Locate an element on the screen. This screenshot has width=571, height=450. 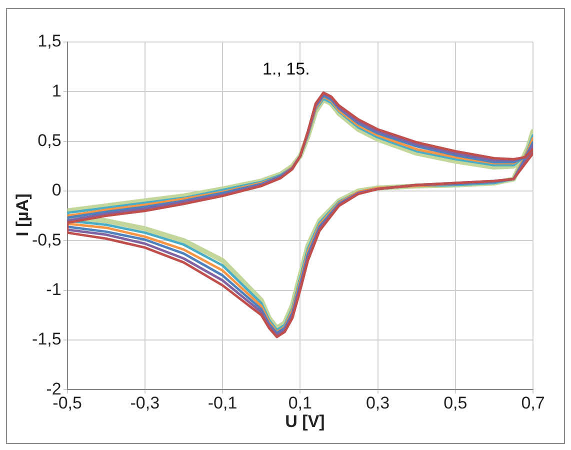
y-tick-label: -2 is located at coordinates (54, 388).